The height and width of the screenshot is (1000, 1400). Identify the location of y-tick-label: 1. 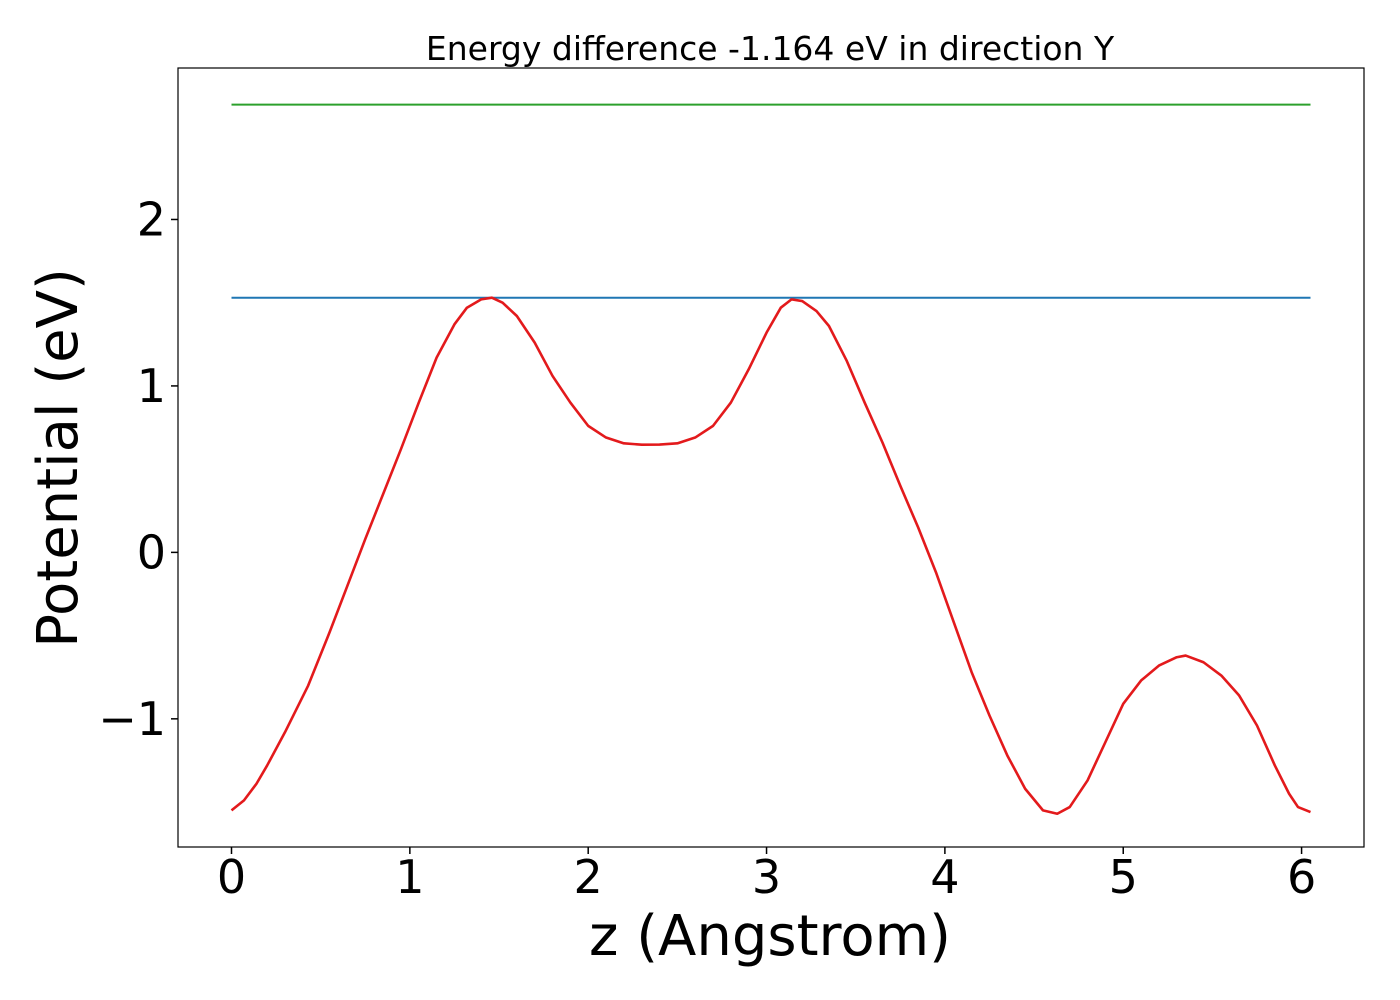
(151, 386).